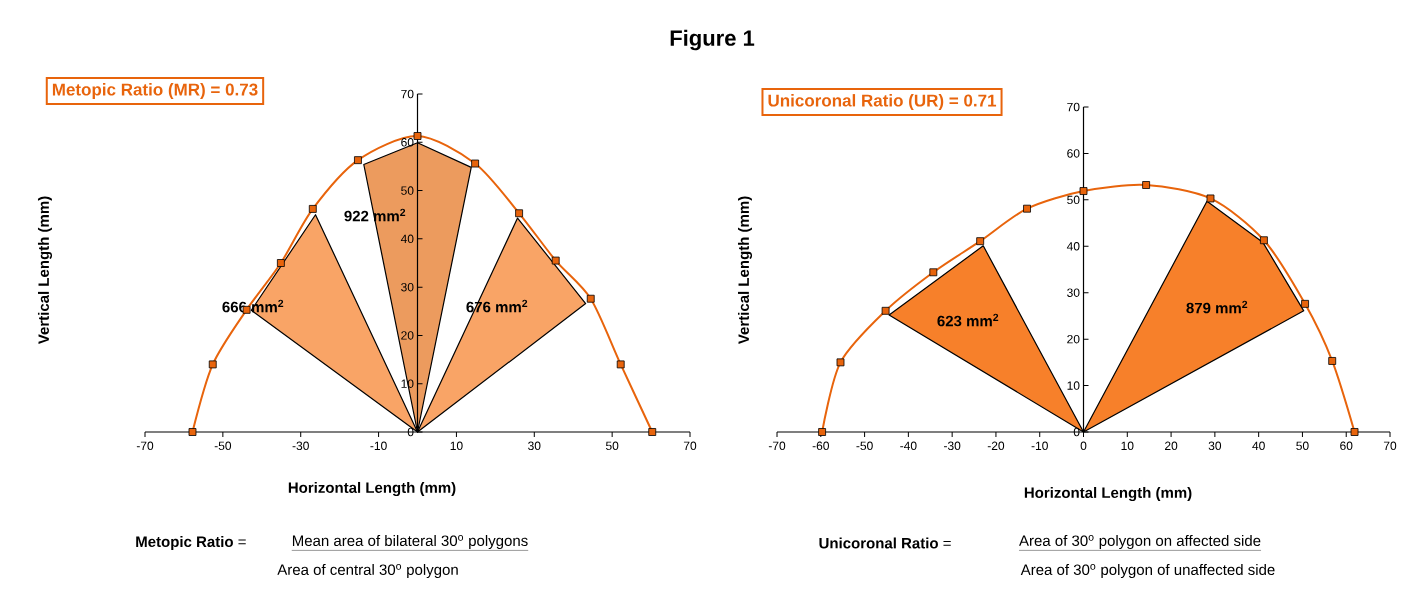 This screenshot has width=1418, height=608. What do you see at coordinates (1346, 446) in the screenshot?
I see `x-tick-label: 60` at bounding box center [1346, 446].